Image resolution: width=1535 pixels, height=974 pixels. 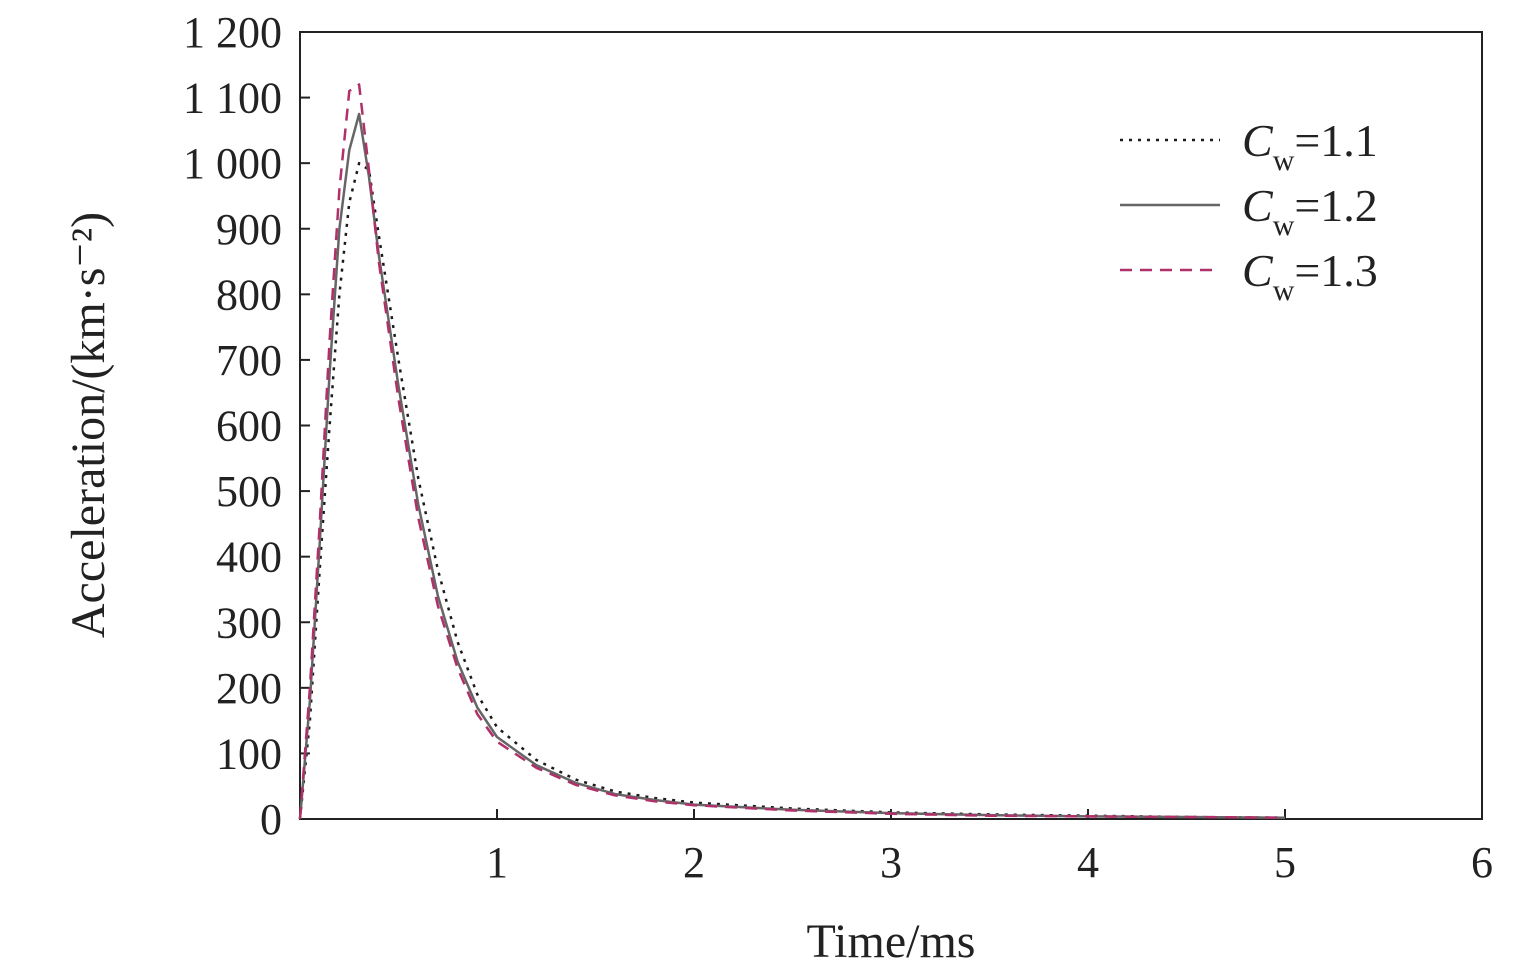 What do you see at coordinates (989, 848) in the screenshot?
I see `x-axis-ticks: 1 2 3 4 5 6` at bounding box center [989, 848].